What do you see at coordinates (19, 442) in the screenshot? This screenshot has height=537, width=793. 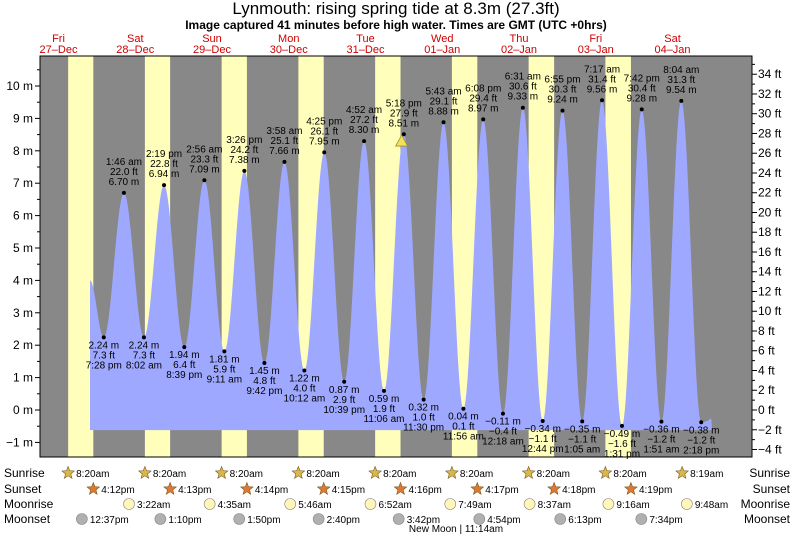 I see `left-tick-label: −1 m` at bounding box center [19, 442].